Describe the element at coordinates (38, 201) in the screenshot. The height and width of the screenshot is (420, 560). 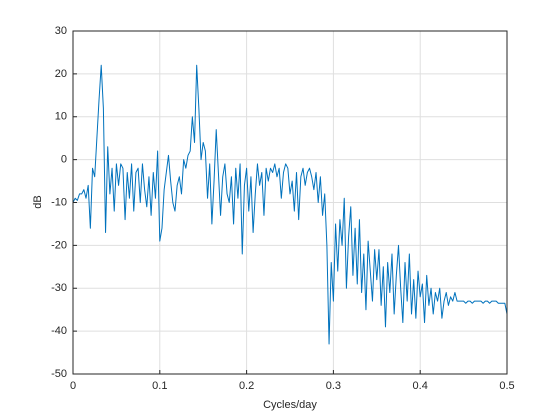
I see `y-axis-label: dB` at that location.